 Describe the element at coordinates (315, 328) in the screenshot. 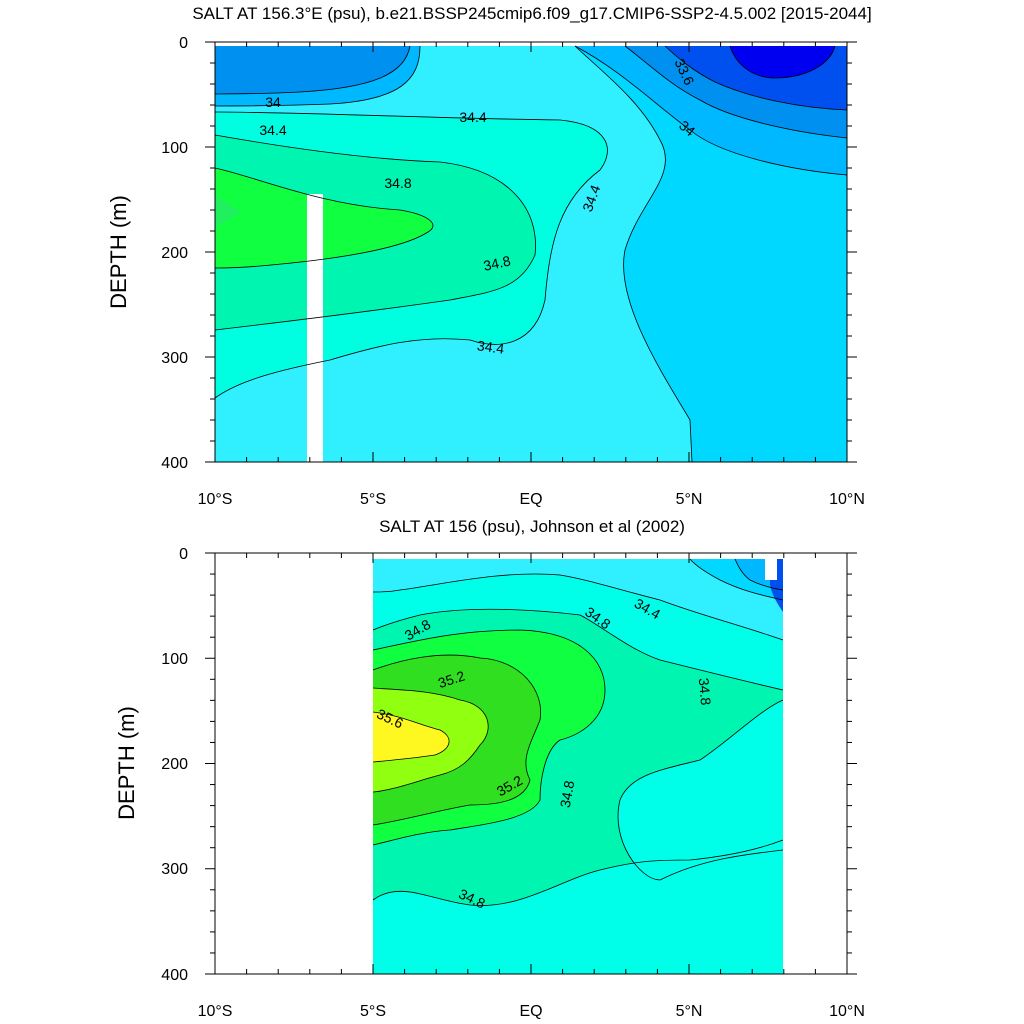

I see `top-missing-stripe` at that location.